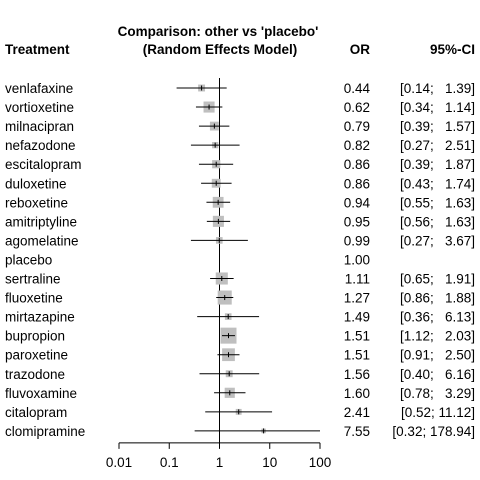 The height and width of the screenshot is (480, 480). I want to click on treatment-name: amitriptyline, so click(41, 221).